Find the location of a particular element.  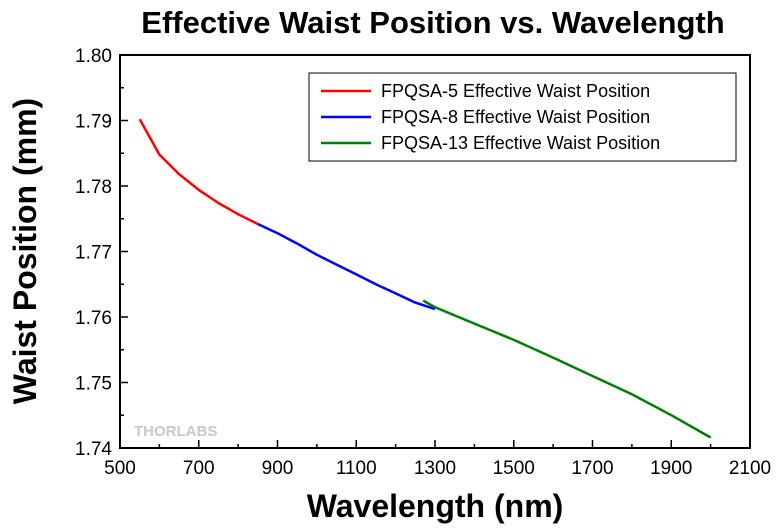

x-axis: 500 700 900 1100 1300 1500 1700 1900 2100 is located at coordinates (437, 459).